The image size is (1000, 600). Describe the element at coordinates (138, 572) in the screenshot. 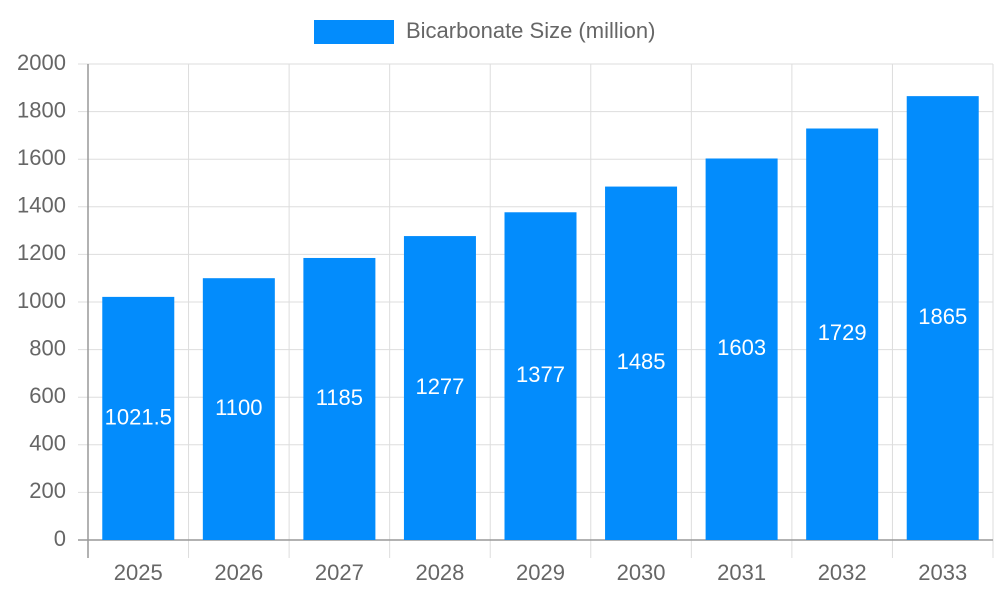

I see `x-tick-label: 2025` at that location.